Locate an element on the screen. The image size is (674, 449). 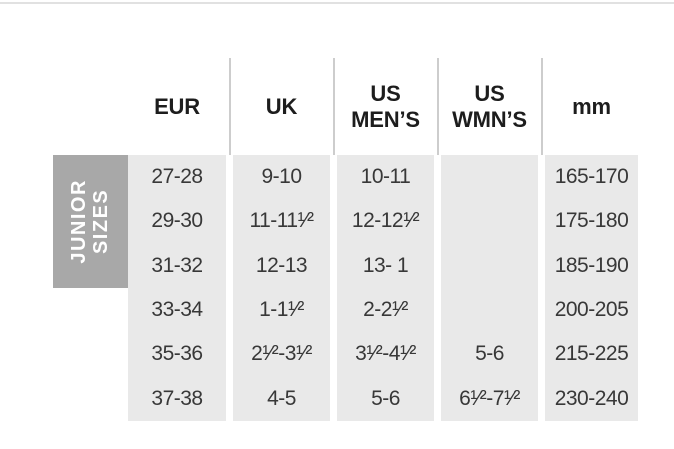
table-cell: 175-180 is located at coordinates (591, 221).